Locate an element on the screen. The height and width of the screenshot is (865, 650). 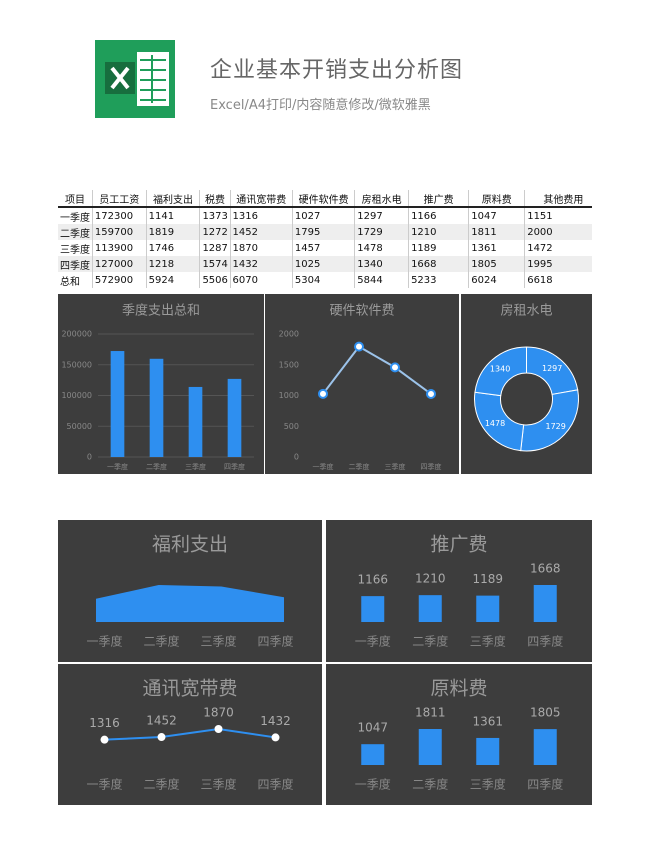
cell: 1047 is located at coordinates (497, 215).